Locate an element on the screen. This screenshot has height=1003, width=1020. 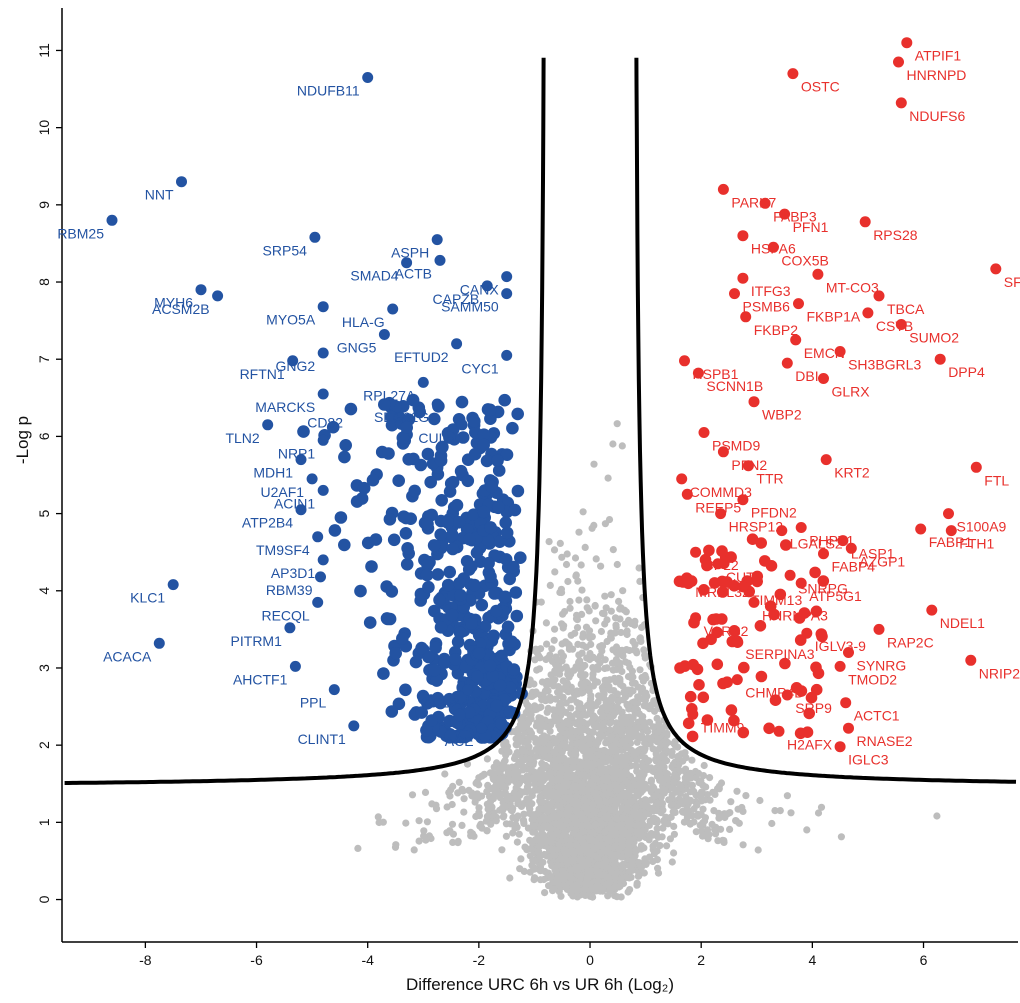
y-tick-label: 0 is located at coordinates (44, 899).